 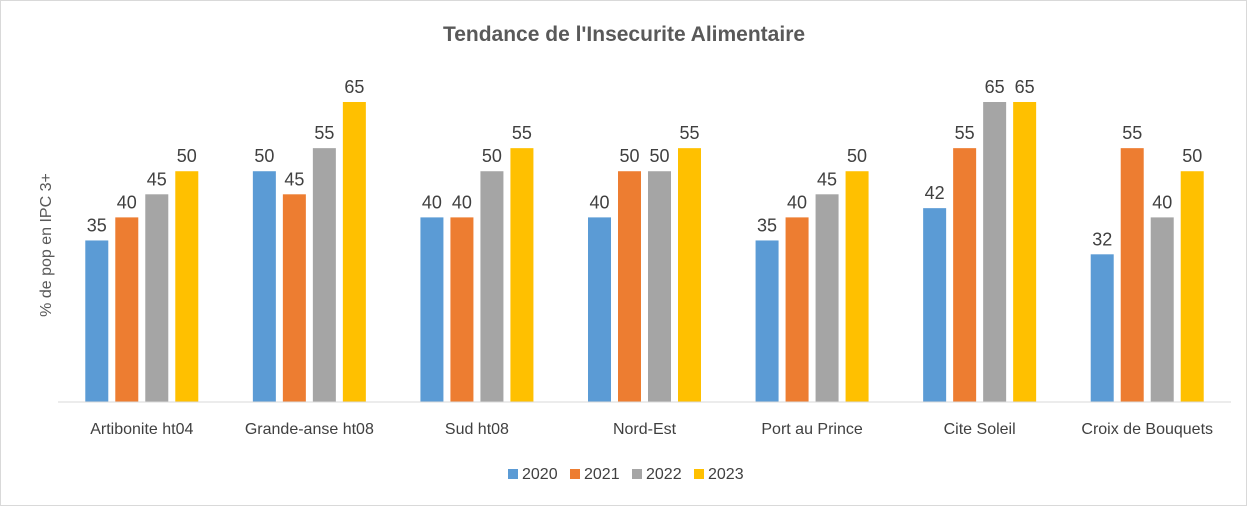 What do you see at coordinates (664, 474) in the screenshot?
I see `legend-label: 2022` at bounding box center [664, 474].